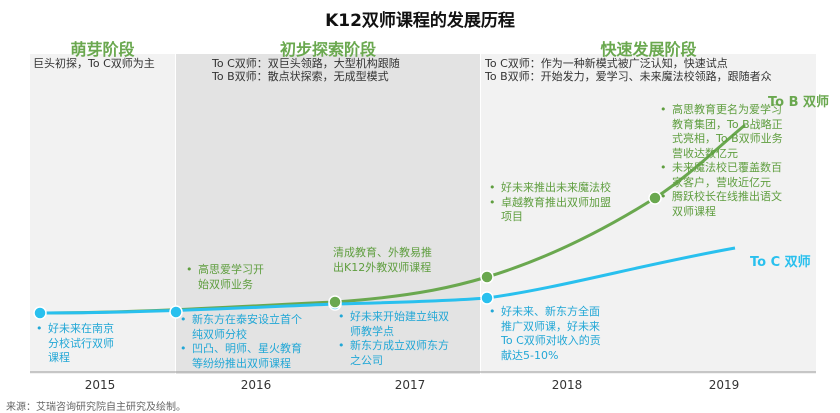 The width and height of the screenshot is (840, 413). What do you see at coordinates (100, 385) in the screenshot?
I see `year-label-2015: 2015` at bounding box center [100, 385].